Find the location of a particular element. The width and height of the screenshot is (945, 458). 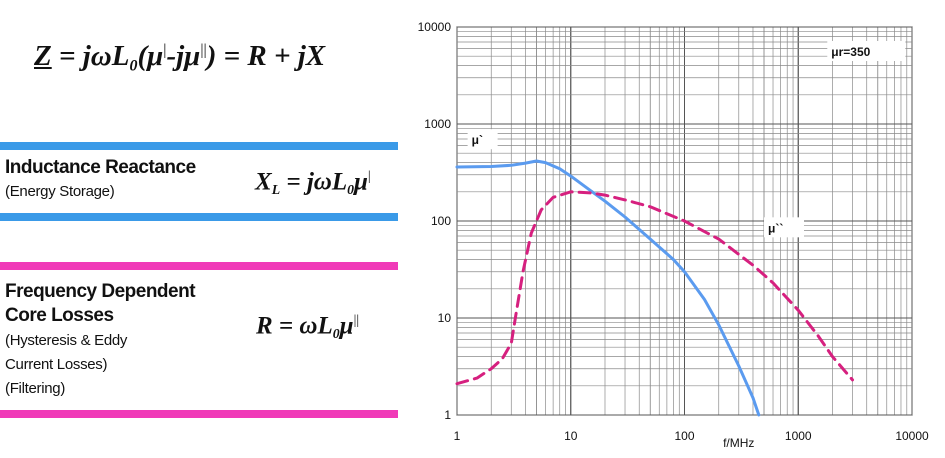

mu-prime-label: μ` is located at coordinates (477, 140).